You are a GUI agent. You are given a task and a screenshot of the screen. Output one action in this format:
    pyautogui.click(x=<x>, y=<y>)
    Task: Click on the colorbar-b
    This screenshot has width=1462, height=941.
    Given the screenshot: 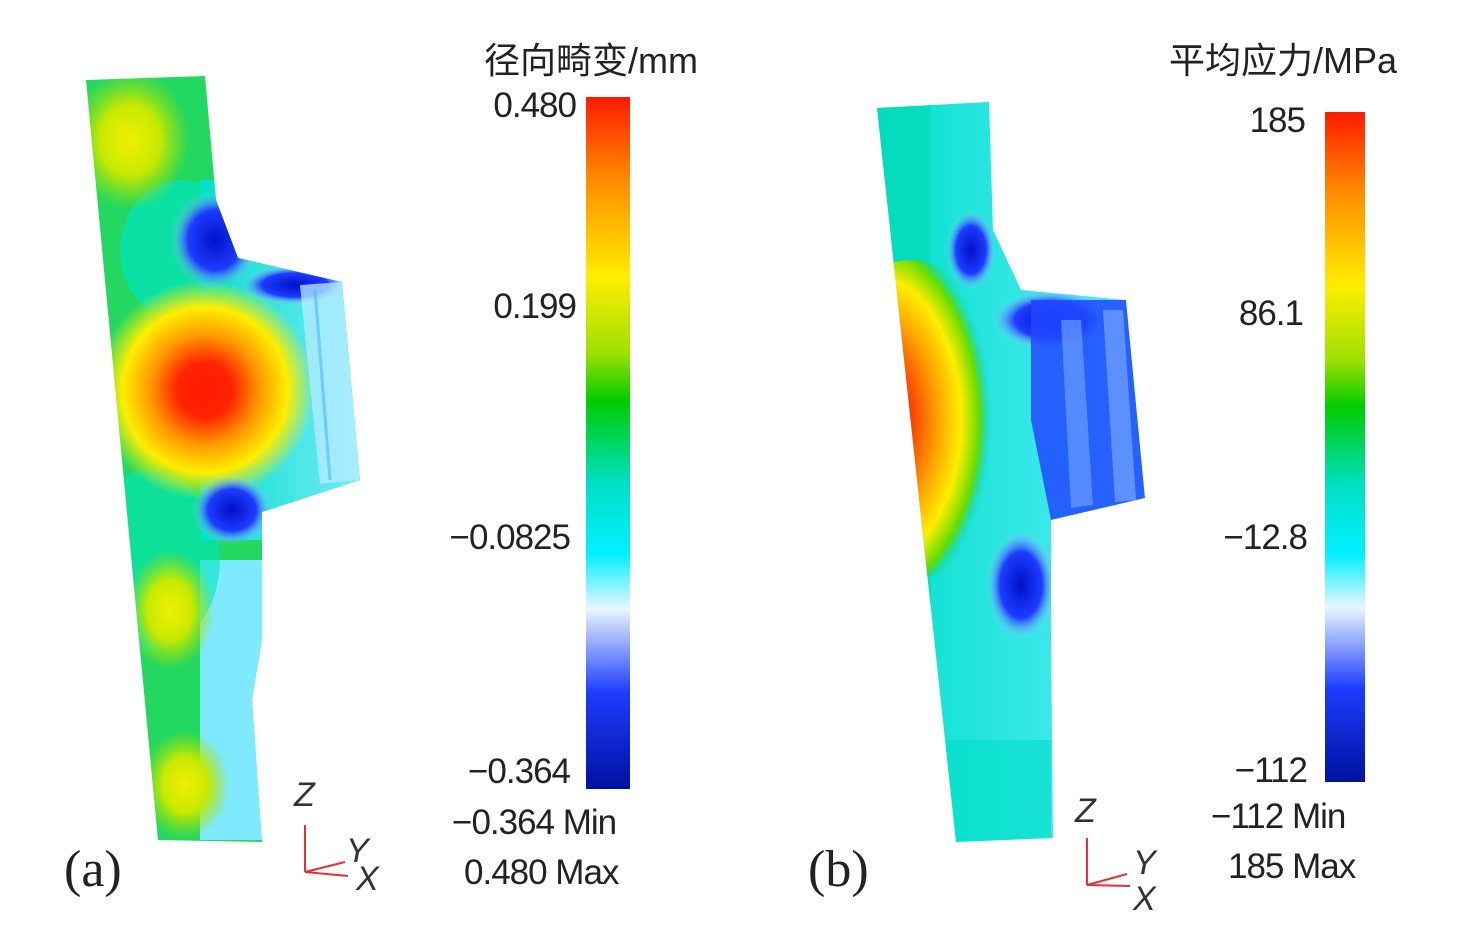 What is the action you would take?
    pyautogui.click(x=1345, y=447)
    